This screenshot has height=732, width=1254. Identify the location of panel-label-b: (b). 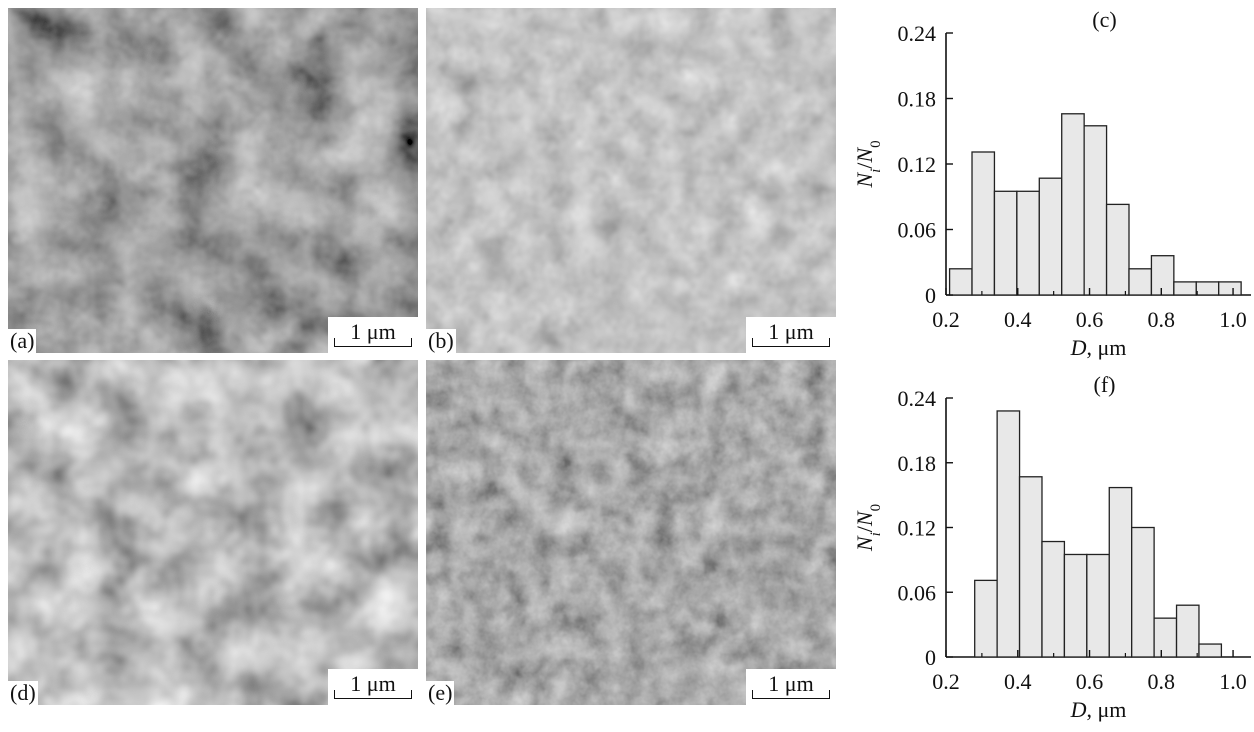
(441, 340).